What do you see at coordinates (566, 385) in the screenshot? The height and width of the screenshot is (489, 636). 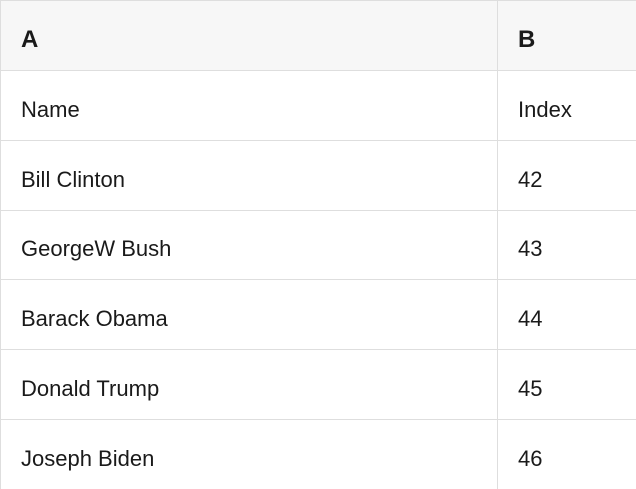 I see `table-cell: 45` at bounding box center [566, 385].